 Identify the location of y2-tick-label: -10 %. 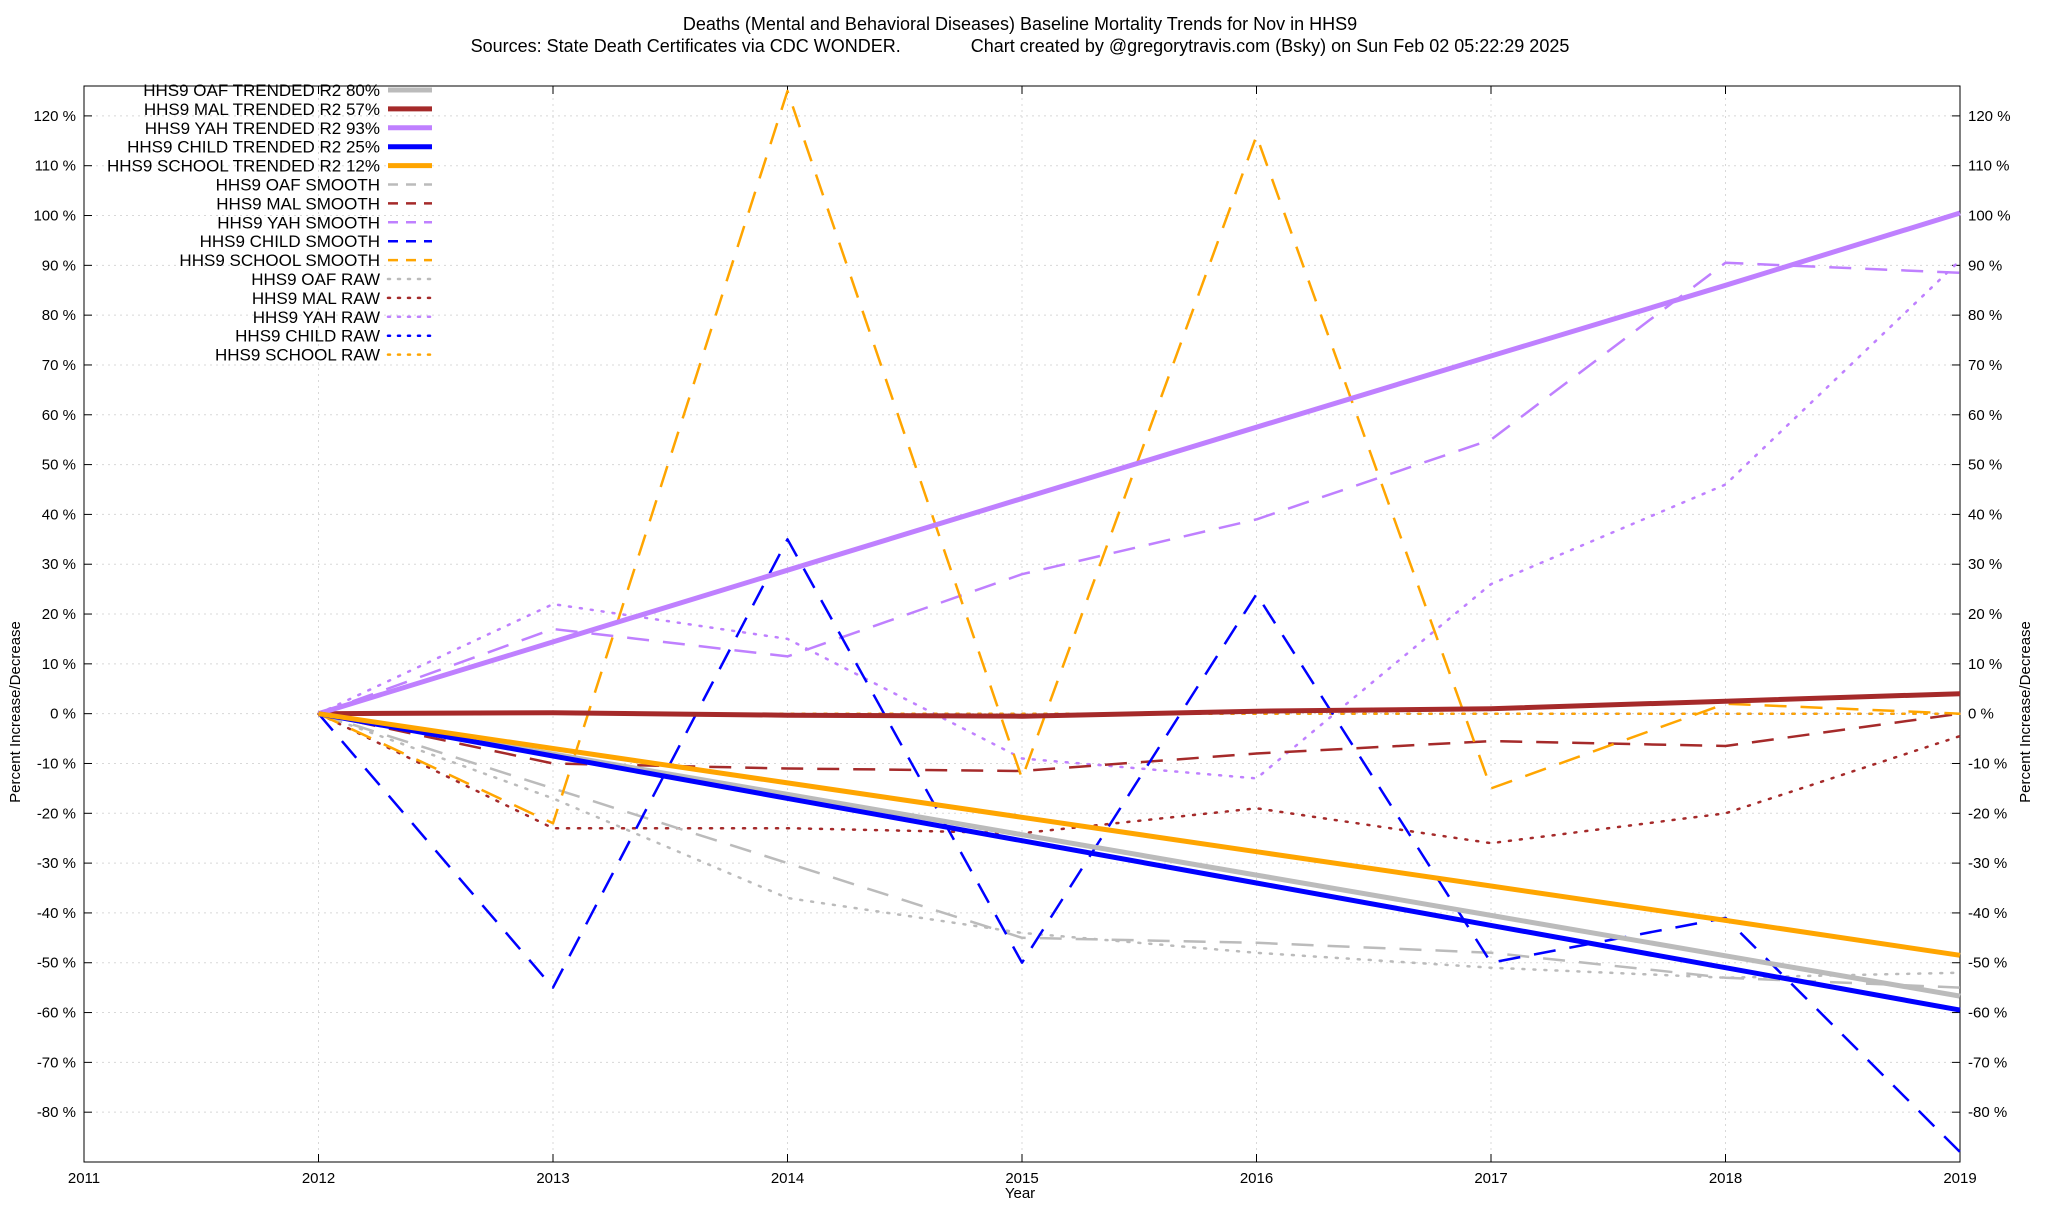
(1987, 763).